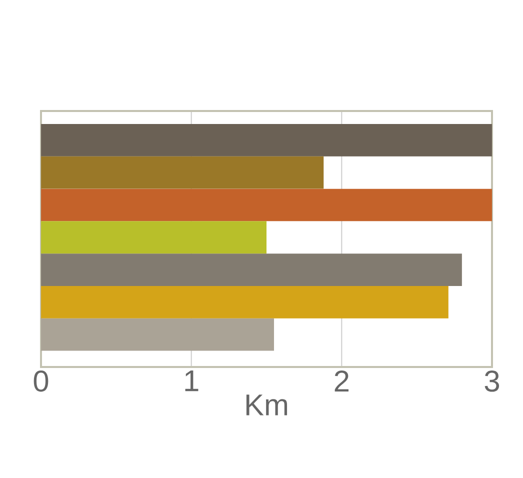 This screenshot has width=523, height=478. Describe the element at coordinates (267, 405) in the screenshot. I see `x-axis-title: Km` at that location.